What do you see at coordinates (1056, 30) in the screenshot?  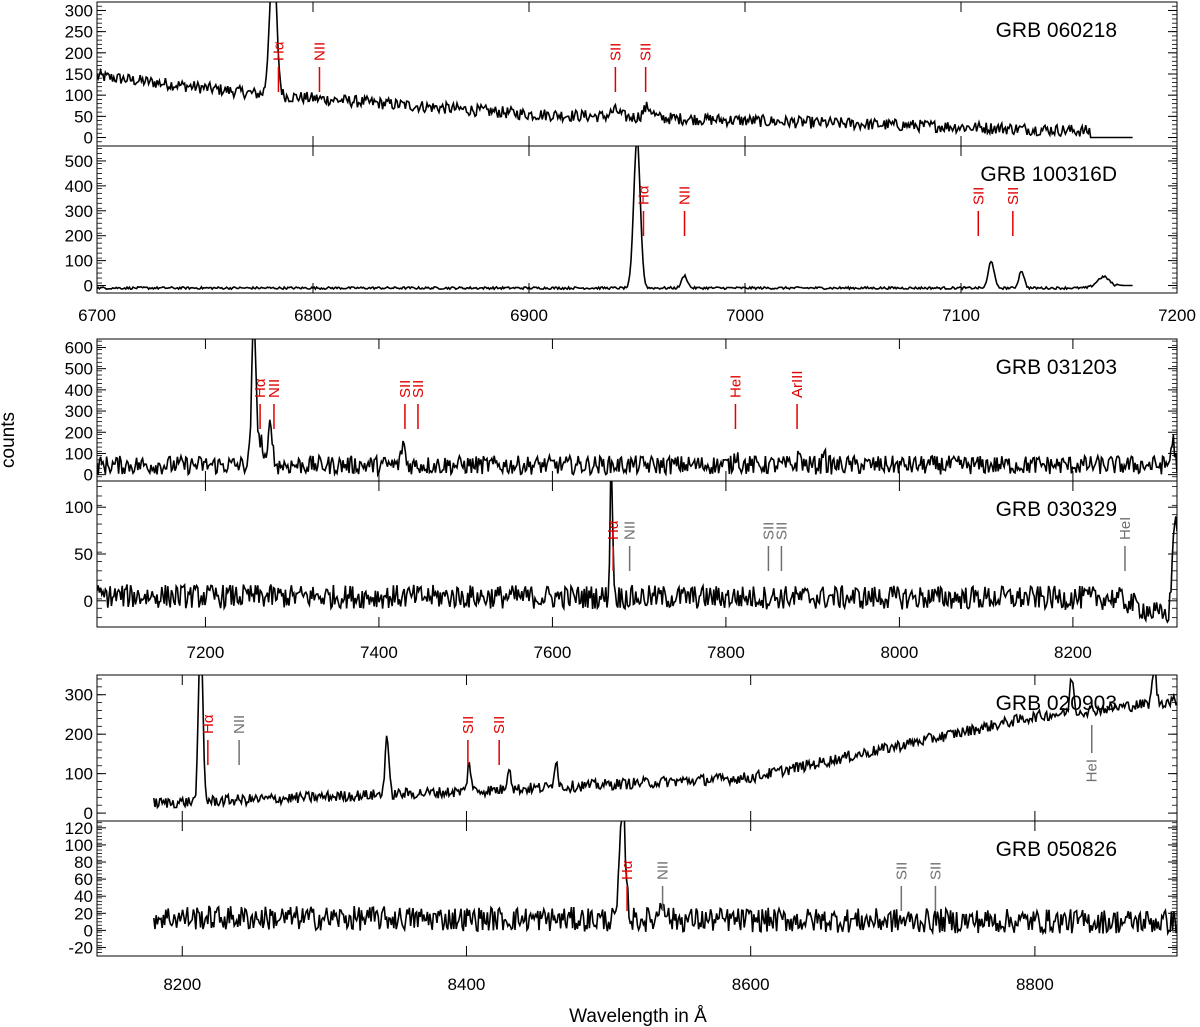 I see `panel-title: GRB 060218` at bounding box center [1056, 30].